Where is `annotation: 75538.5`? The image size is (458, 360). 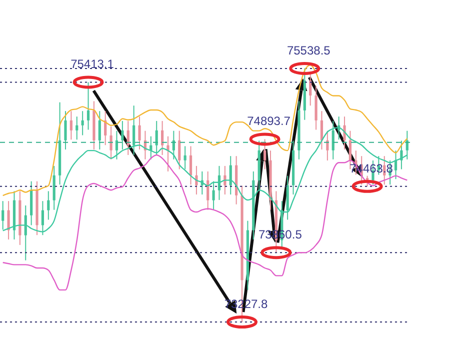 annotation: 75538.5 is located at coordinates (308, 50).